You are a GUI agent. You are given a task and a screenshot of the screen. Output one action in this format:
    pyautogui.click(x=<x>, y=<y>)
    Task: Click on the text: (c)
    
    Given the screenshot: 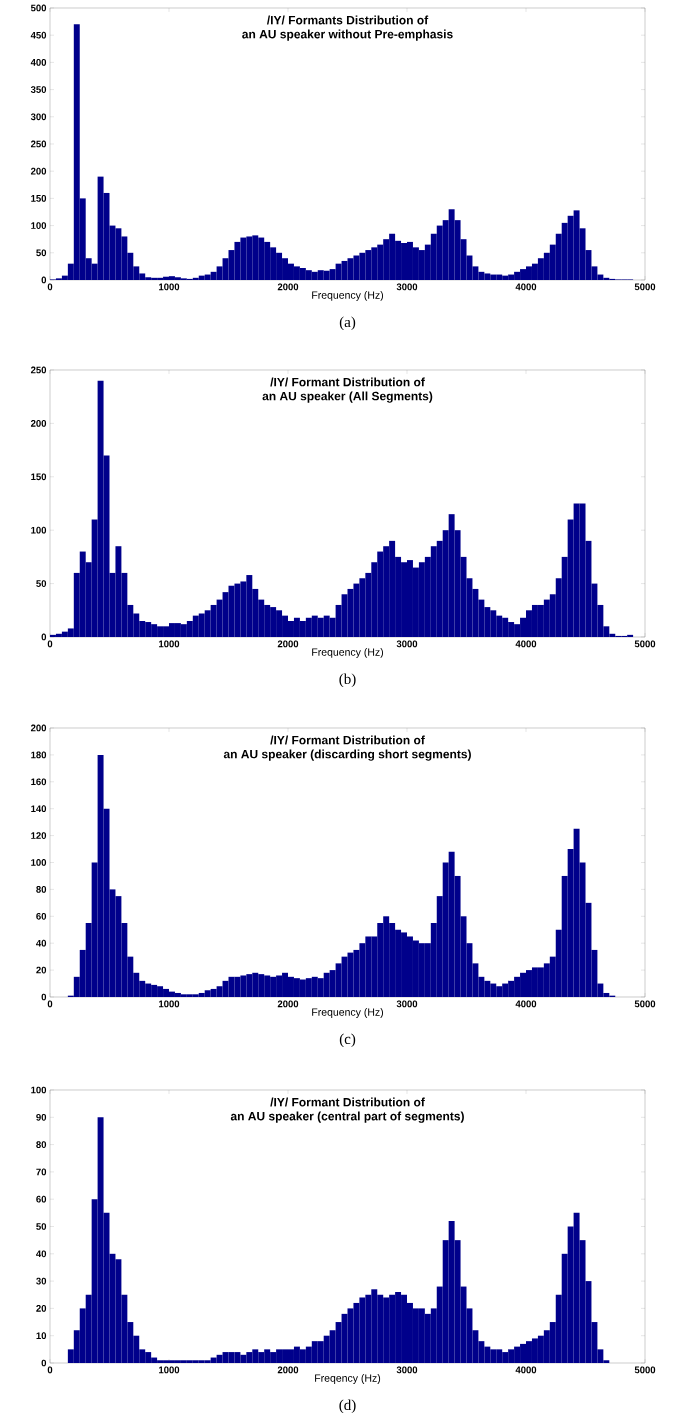 What is the action you would take?
    pyautogui.click(x=347, y=1040)
    